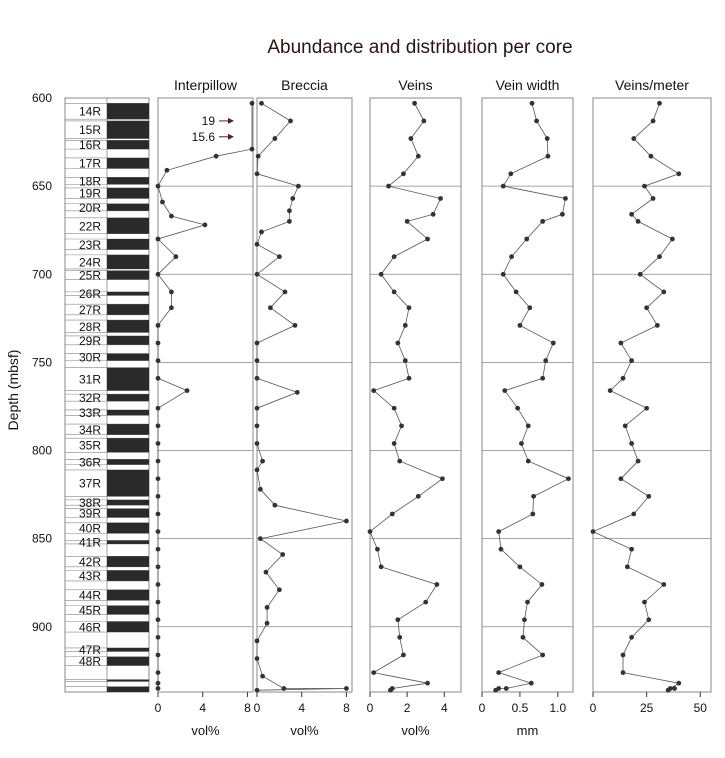  What do you see at coordinates (647, 708) in the screenshot?
I see `x-tick-label: 25` at bounding box center [647, 708].